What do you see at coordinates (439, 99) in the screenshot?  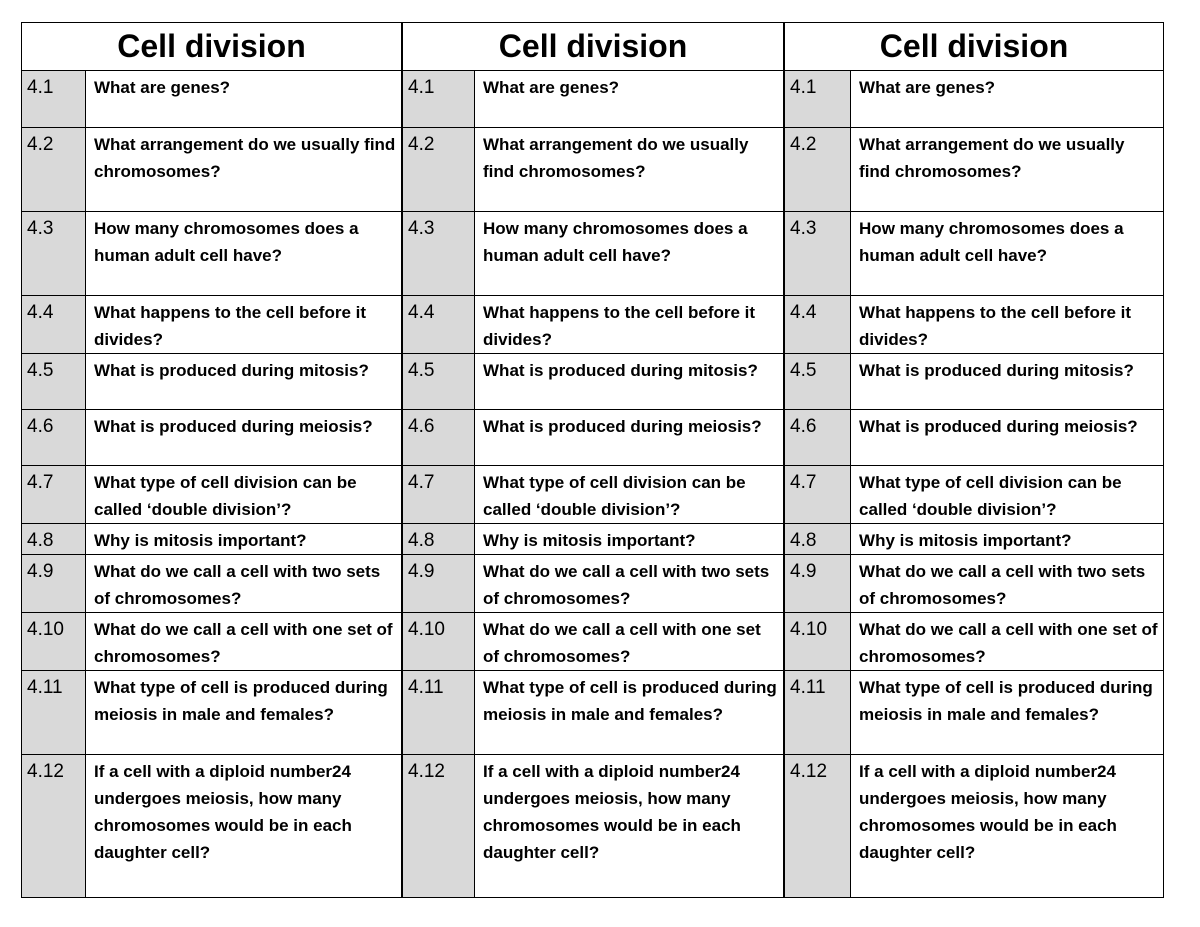 I see `question-number: 4.1` at bounding box center [439, 99].